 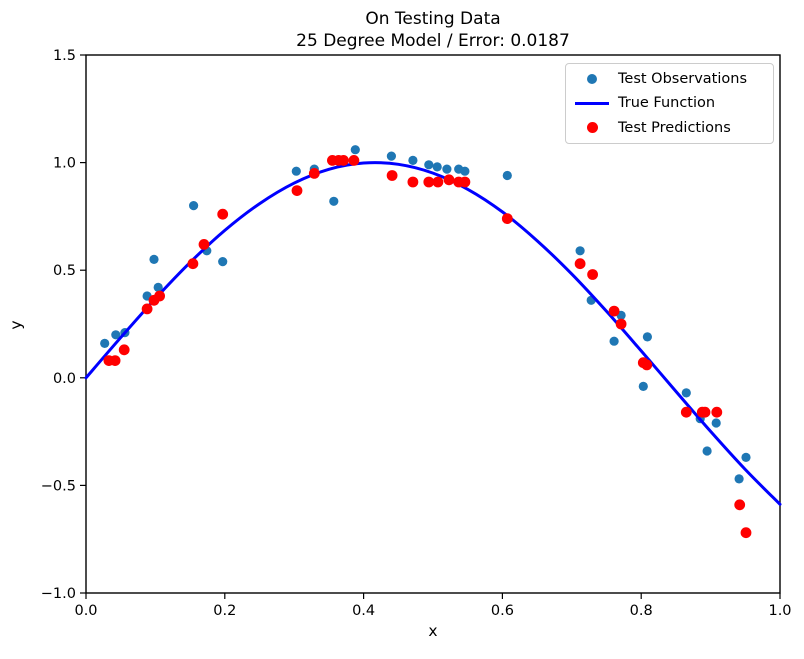 What do you see at coordinates (58, 594) in the screenshot?
I see `y-tick-label: −1.0` at bounding box center [58, 594].